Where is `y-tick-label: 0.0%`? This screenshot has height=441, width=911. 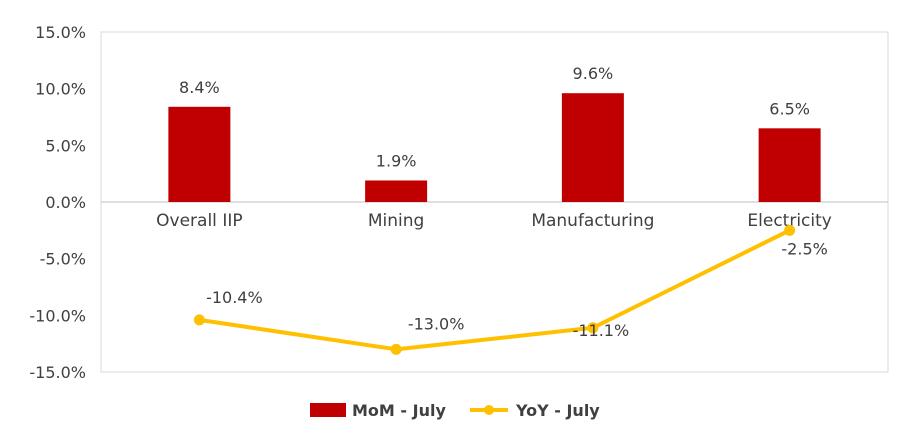
y-tick-label: 0.0% is located at coordinates (65, 202).